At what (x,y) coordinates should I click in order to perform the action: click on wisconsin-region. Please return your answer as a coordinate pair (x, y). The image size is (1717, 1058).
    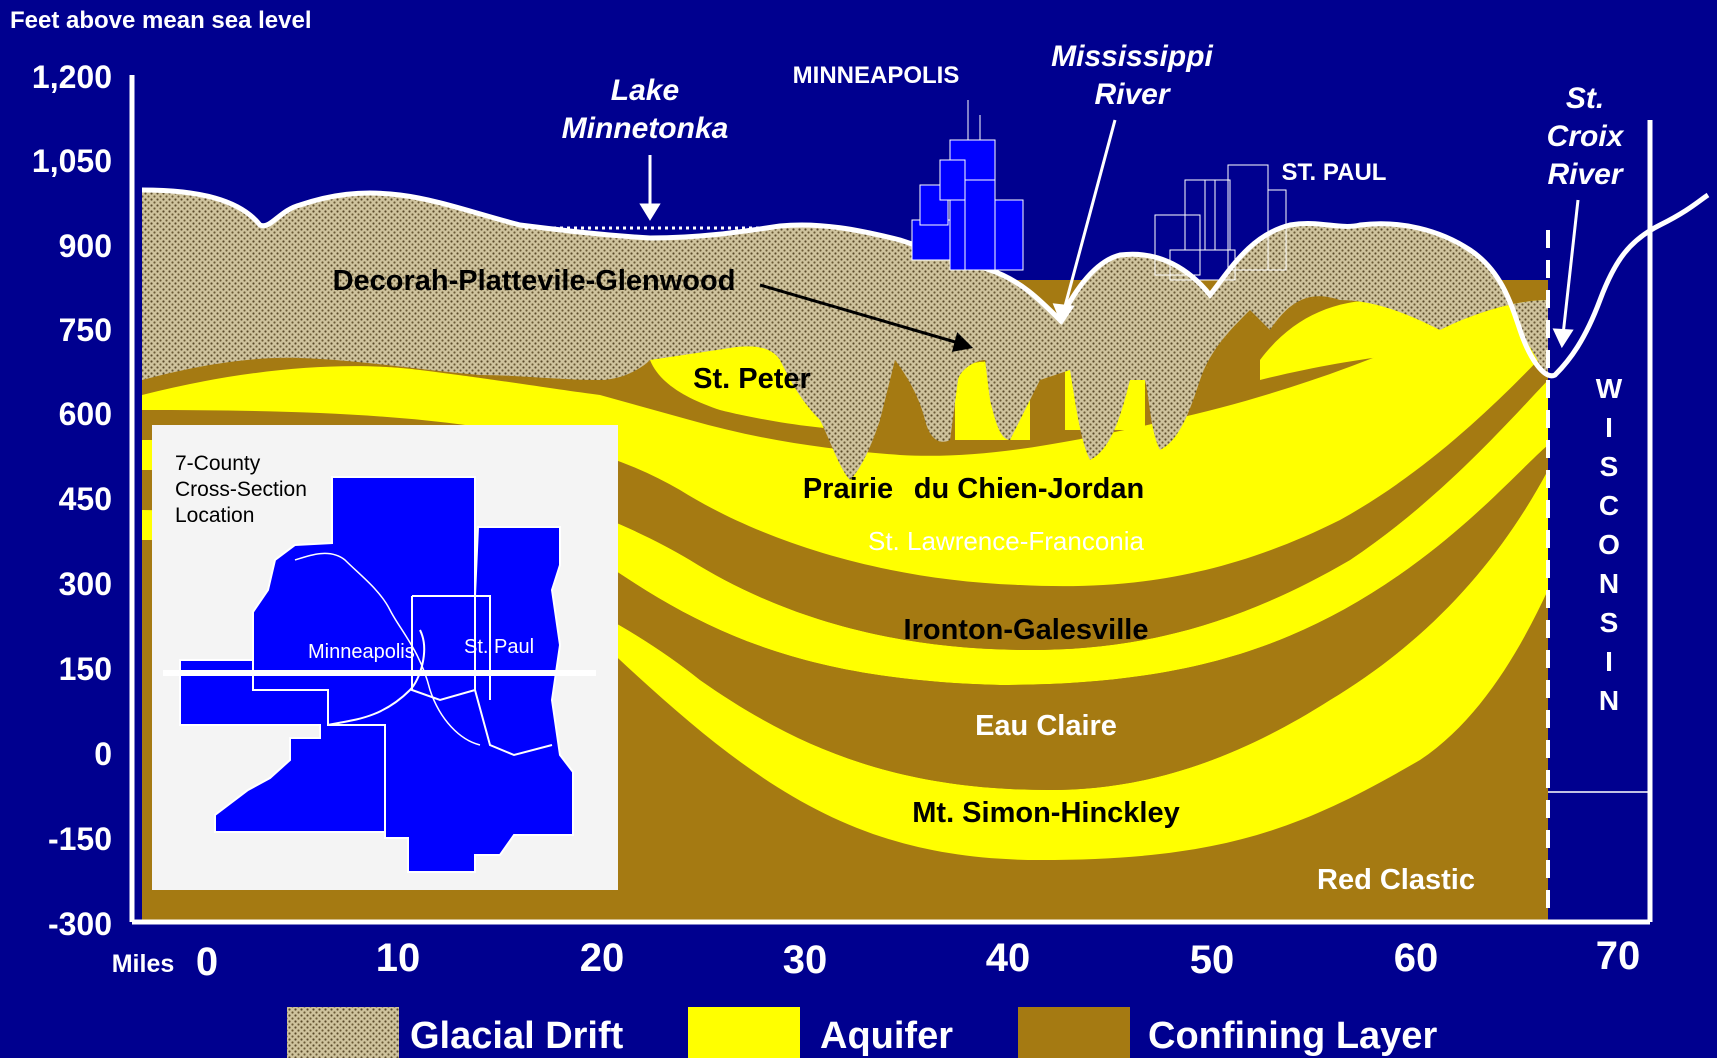
    Looking at the image, I should click on (1598, 650).